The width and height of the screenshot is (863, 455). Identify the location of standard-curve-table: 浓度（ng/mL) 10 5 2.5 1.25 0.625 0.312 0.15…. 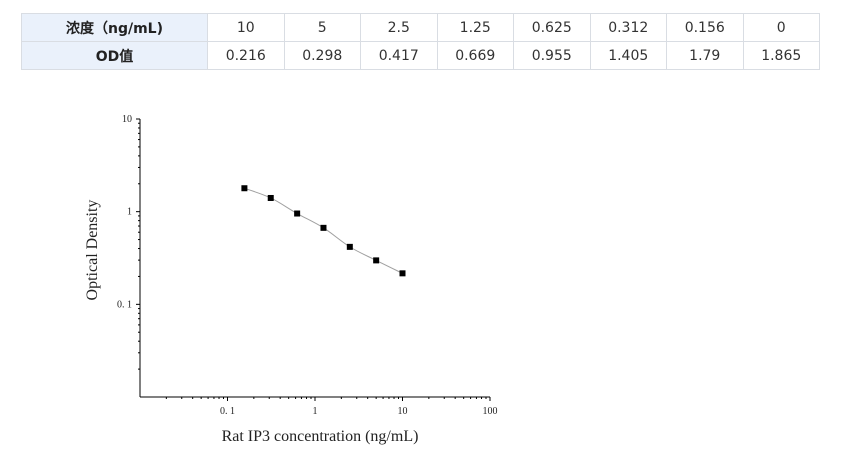
(420, 41).